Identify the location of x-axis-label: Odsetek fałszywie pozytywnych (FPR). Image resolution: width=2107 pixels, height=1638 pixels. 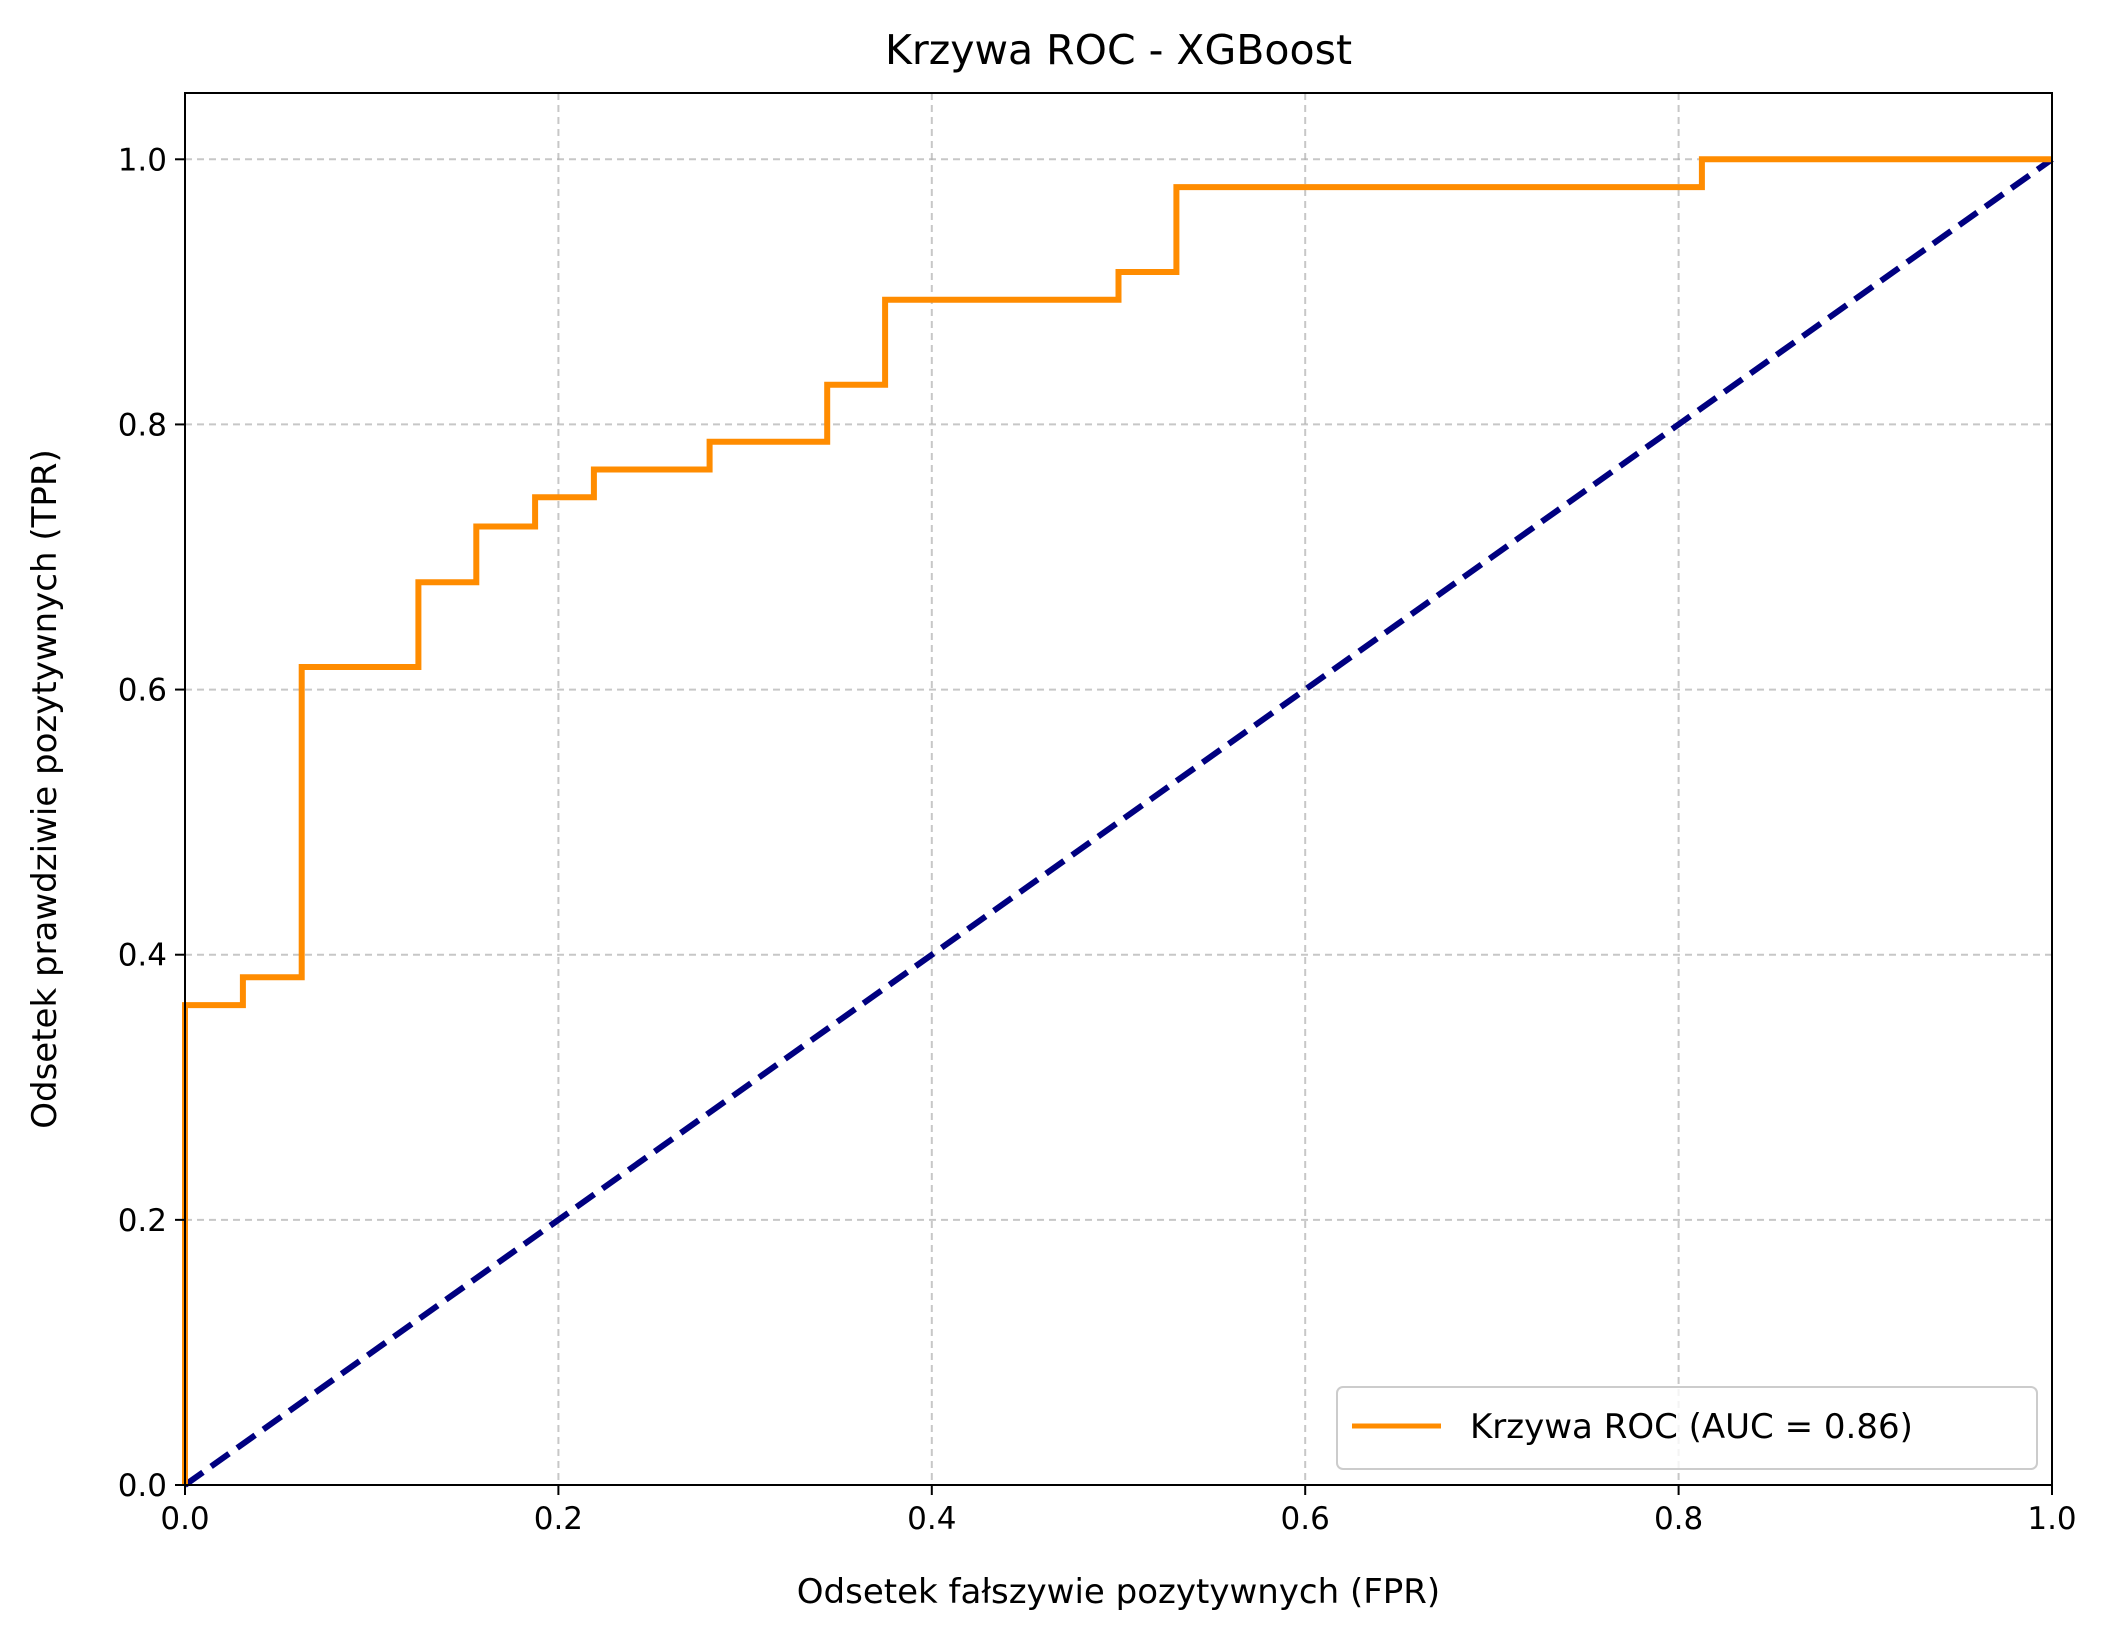
(1118, 1592).